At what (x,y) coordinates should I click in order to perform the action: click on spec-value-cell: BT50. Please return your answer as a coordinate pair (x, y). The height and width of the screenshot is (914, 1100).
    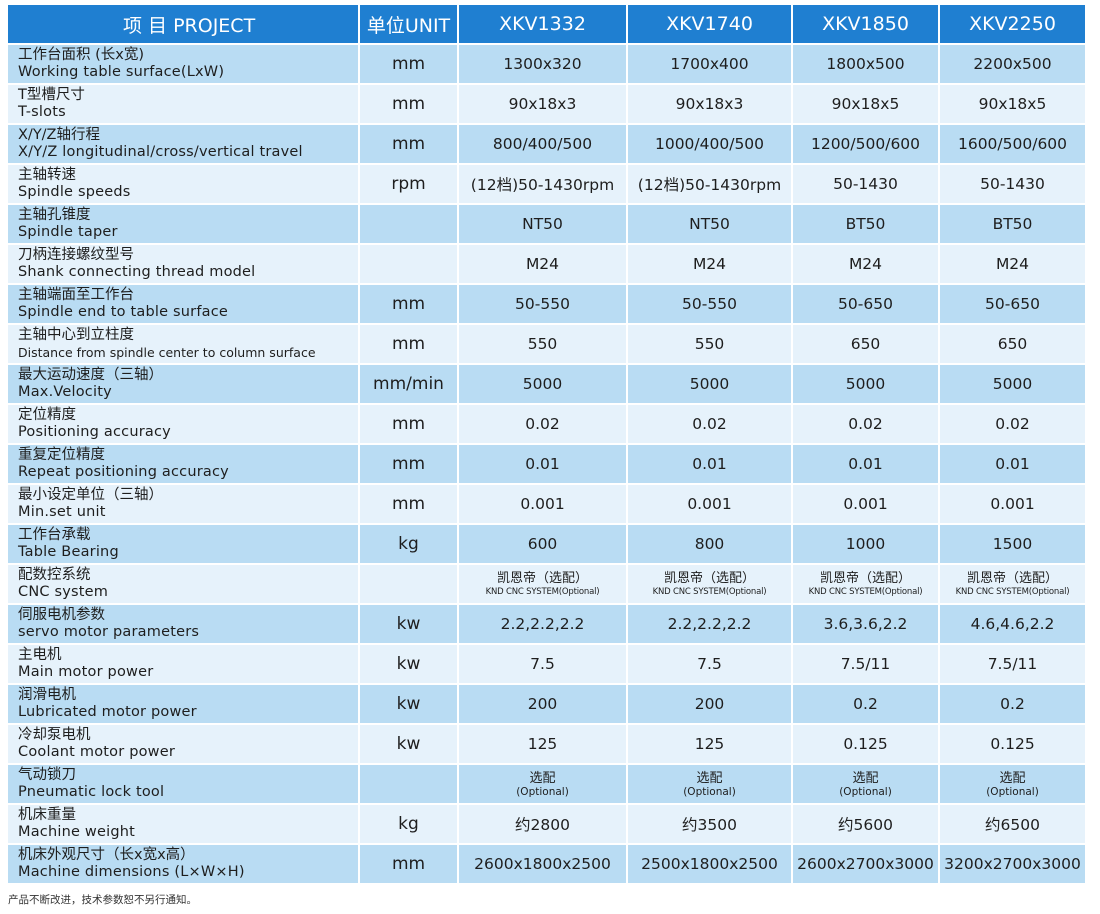
    Looking at the image, I should click on (1012, 224).